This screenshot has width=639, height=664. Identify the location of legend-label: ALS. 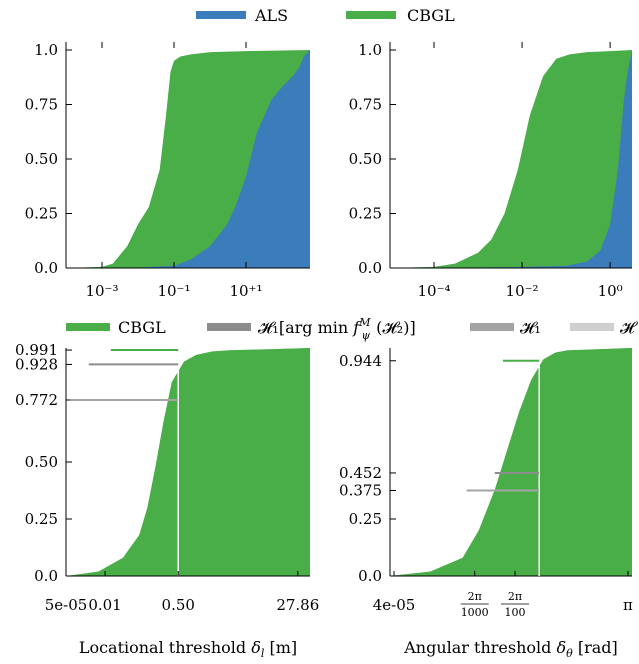
(271, 15).